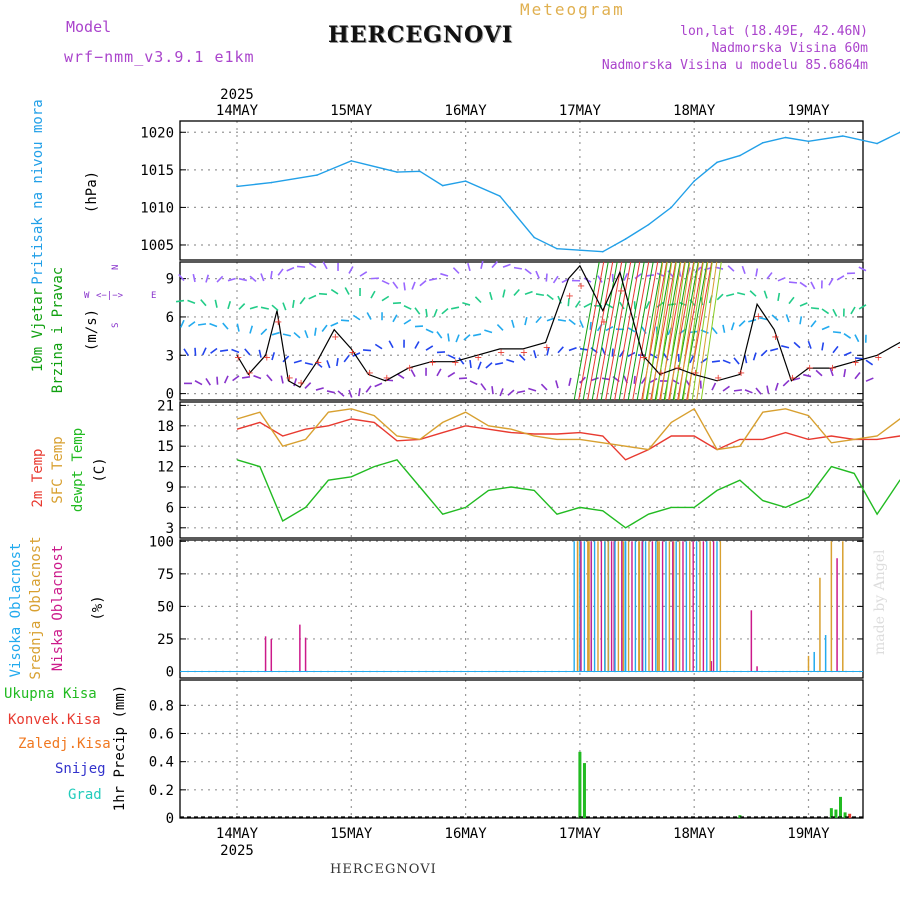  What do you see at coordinates (510, 468) in the screenshot?
I see `panel-2: 3 6 9 12 15 18 21` at bounding box center [510, 468].